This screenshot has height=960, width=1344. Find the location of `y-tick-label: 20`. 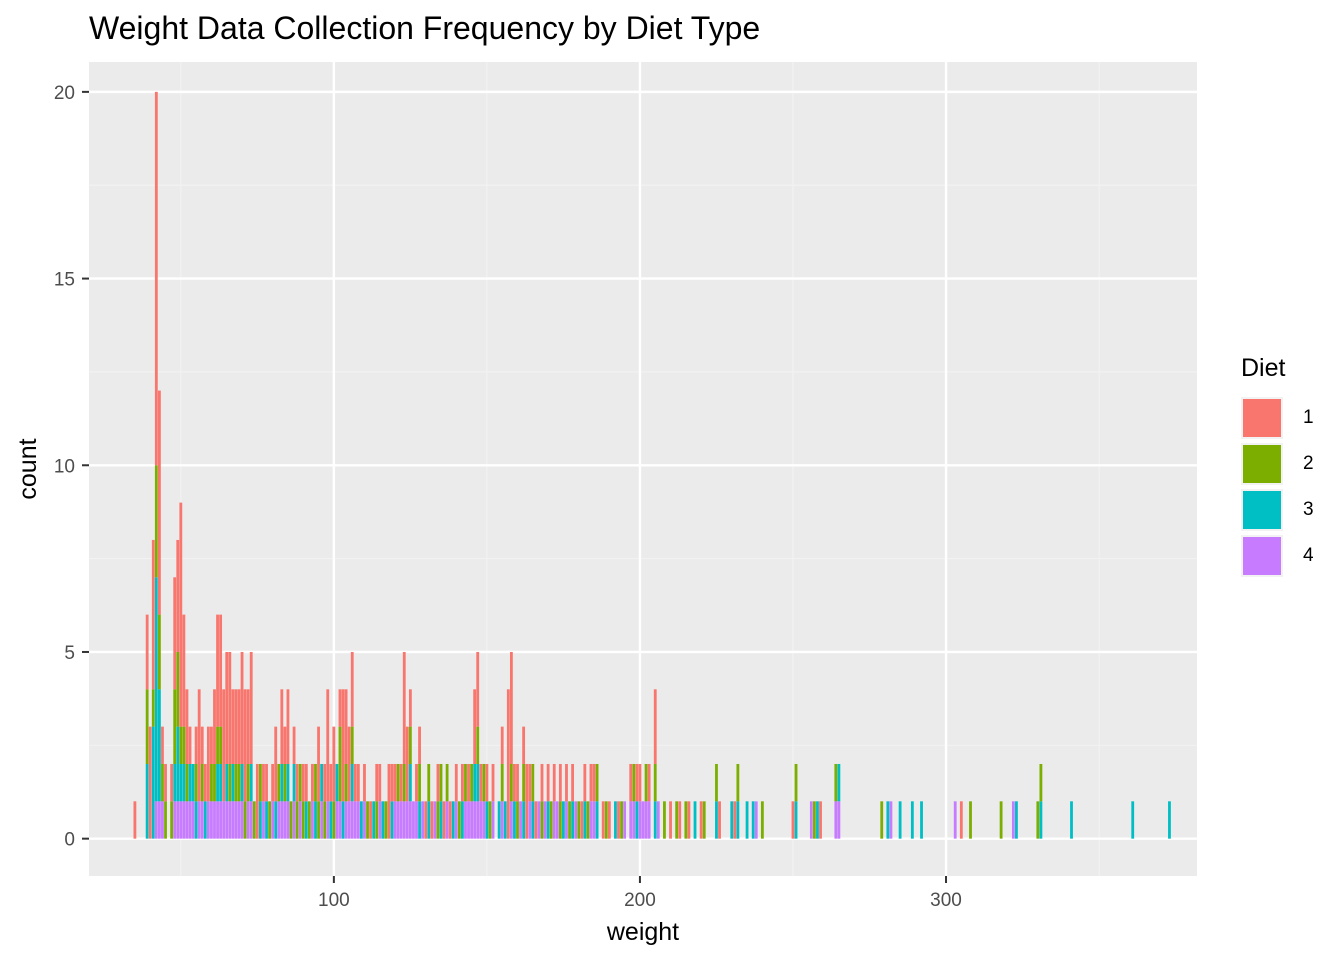

y-tick-label: 20 is located at coordinates (64, 93).